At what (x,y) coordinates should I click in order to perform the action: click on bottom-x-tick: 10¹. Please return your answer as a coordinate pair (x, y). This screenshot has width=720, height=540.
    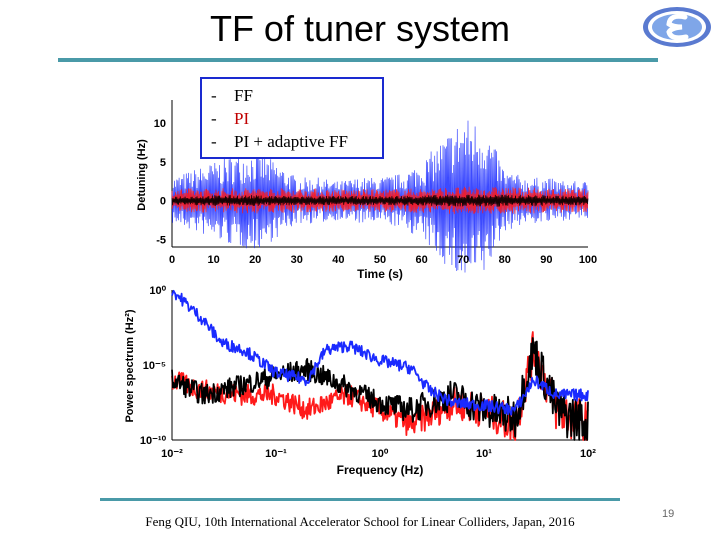
    Looking at the image, I should click on (484, 454).